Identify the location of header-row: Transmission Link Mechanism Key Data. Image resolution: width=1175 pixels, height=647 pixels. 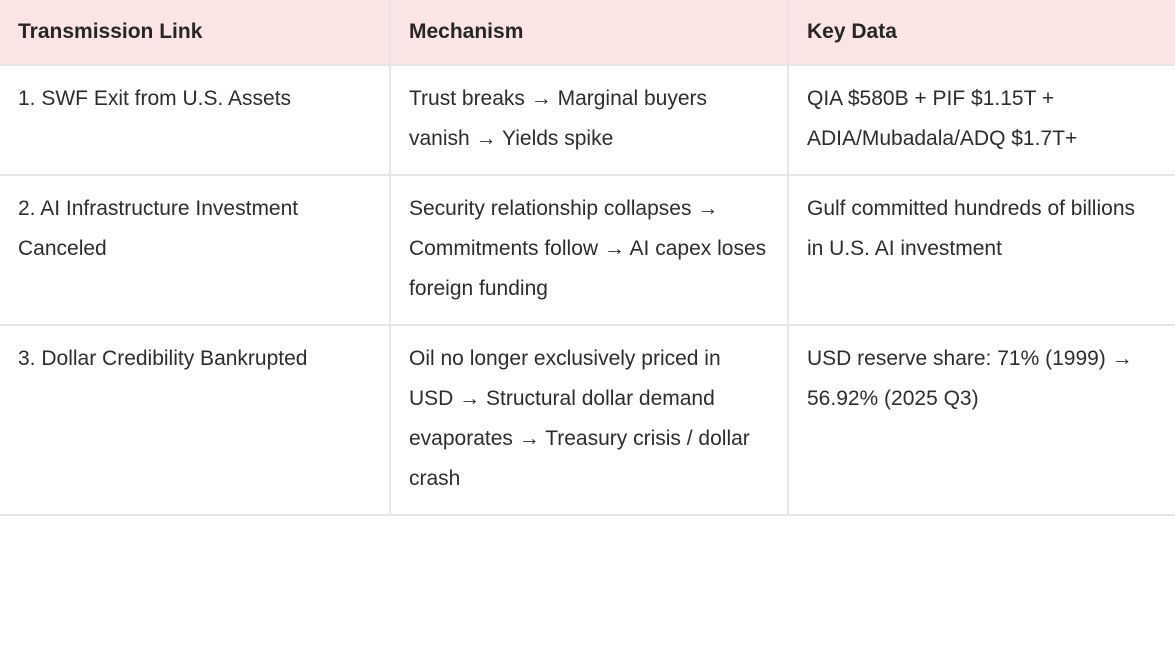
(587, 32).